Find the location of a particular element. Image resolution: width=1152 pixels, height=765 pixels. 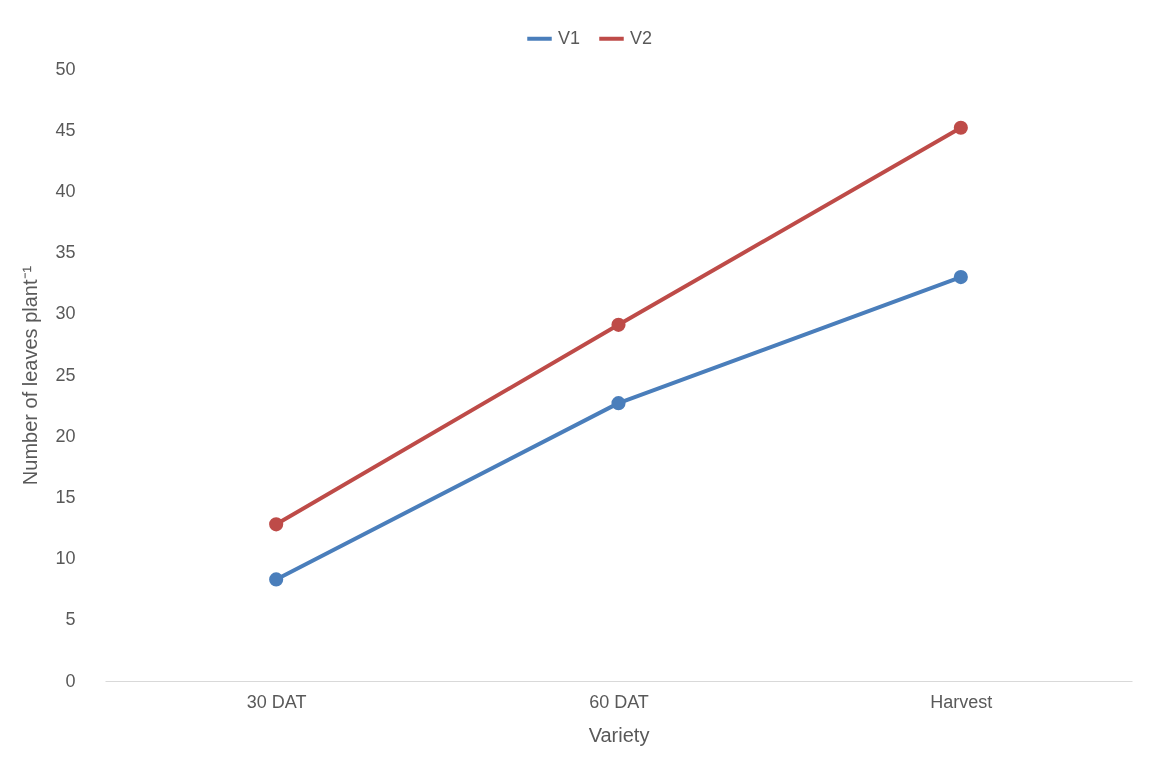

y-tick-label: 35 is located at coordinates (65, 252).